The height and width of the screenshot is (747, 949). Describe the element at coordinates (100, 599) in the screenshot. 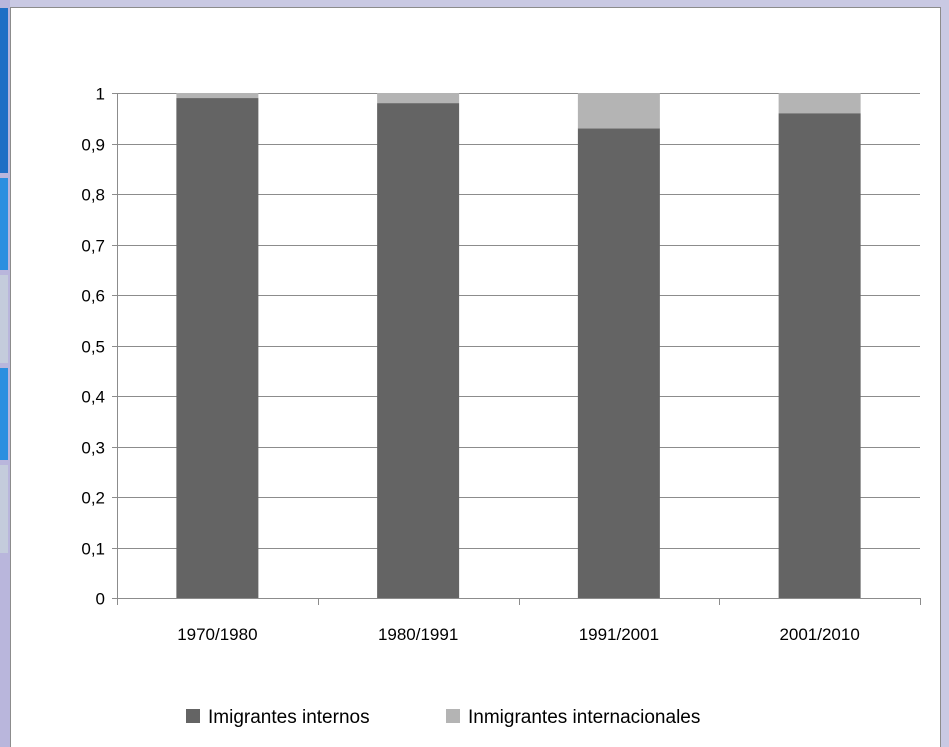

I see `y-tick-label: 0` at that location.